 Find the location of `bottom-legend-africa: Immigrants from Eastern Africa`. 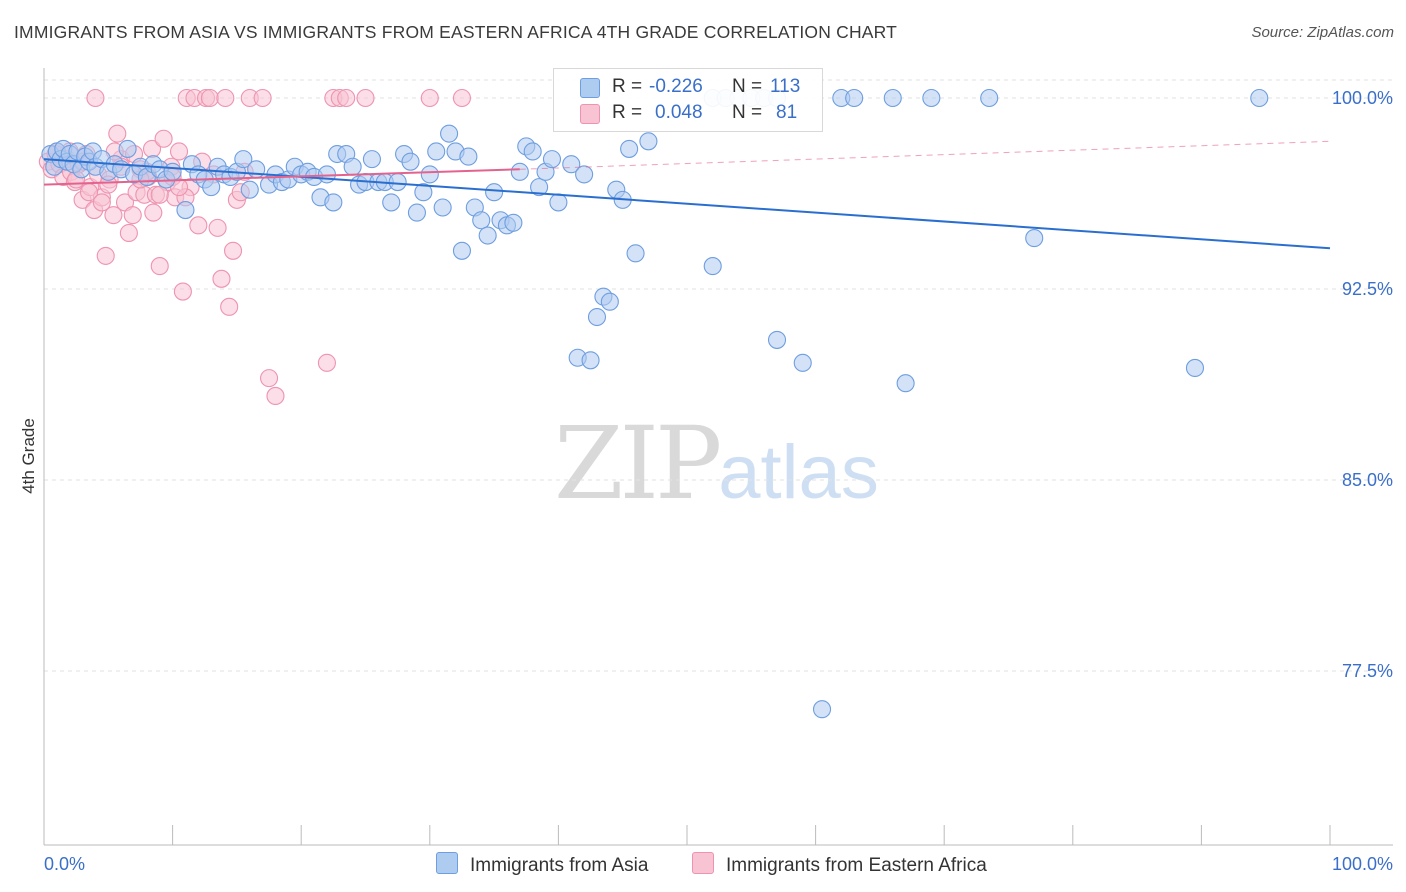

bottom-legend-africa: Immigrants from Eastern Africa is located at coordinates (839, 864).